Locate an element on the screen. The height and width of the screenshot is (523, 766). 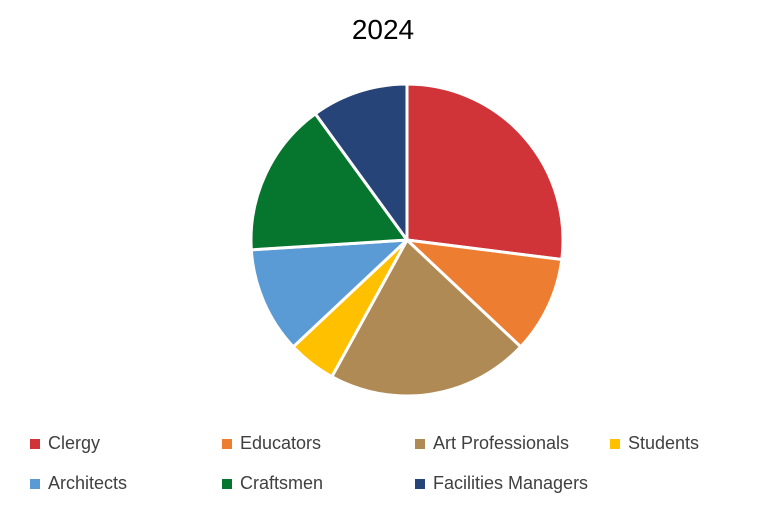
chart-title: 2024 is located at coordinates (383, 29).